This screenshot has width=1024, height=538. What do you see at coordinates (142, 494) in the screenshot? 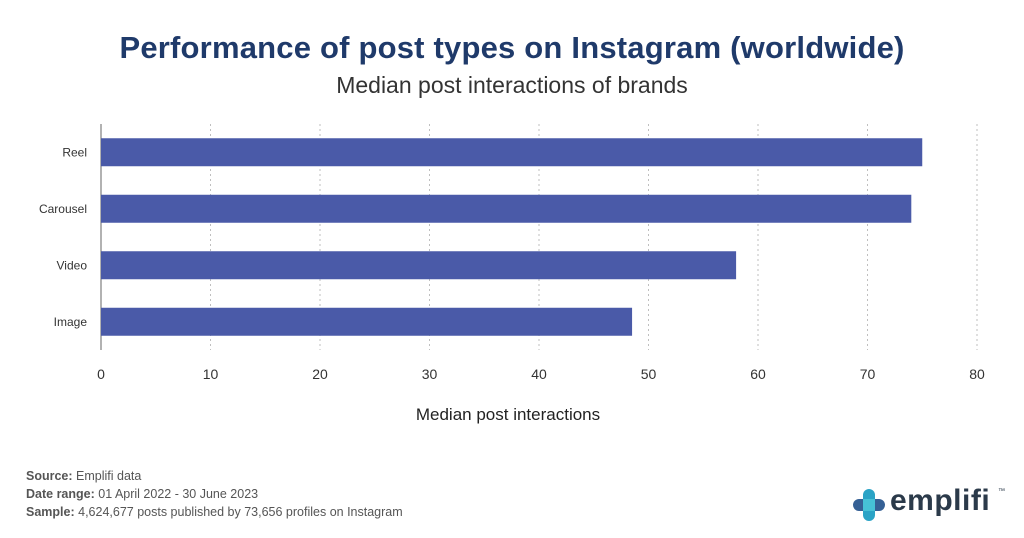
I see `date-range-line: Date range: 01 April 2022 - 30 June 2023` at bounding box center [142, 494].